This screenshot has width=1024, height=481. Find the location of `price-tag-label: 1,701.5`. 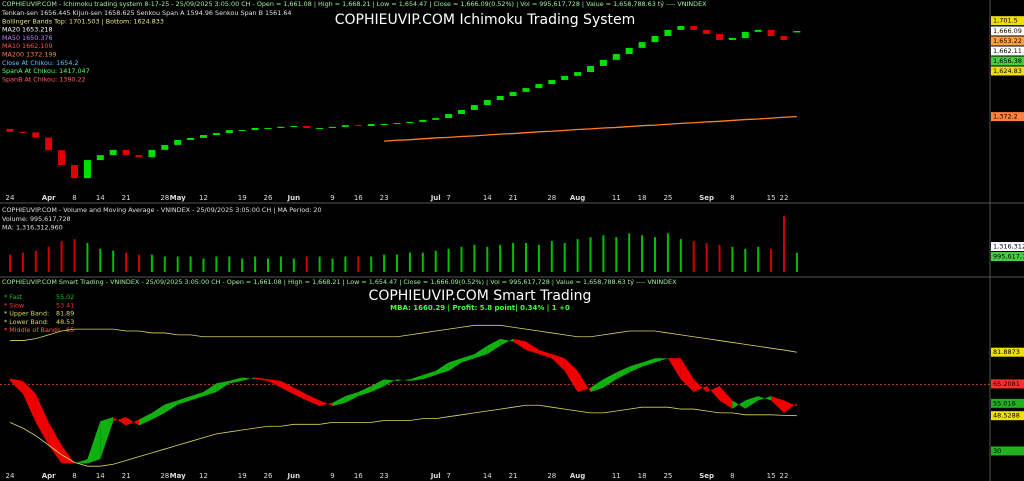

price-tag-label: 1,701.5 is located at coordinates (1005, 21).